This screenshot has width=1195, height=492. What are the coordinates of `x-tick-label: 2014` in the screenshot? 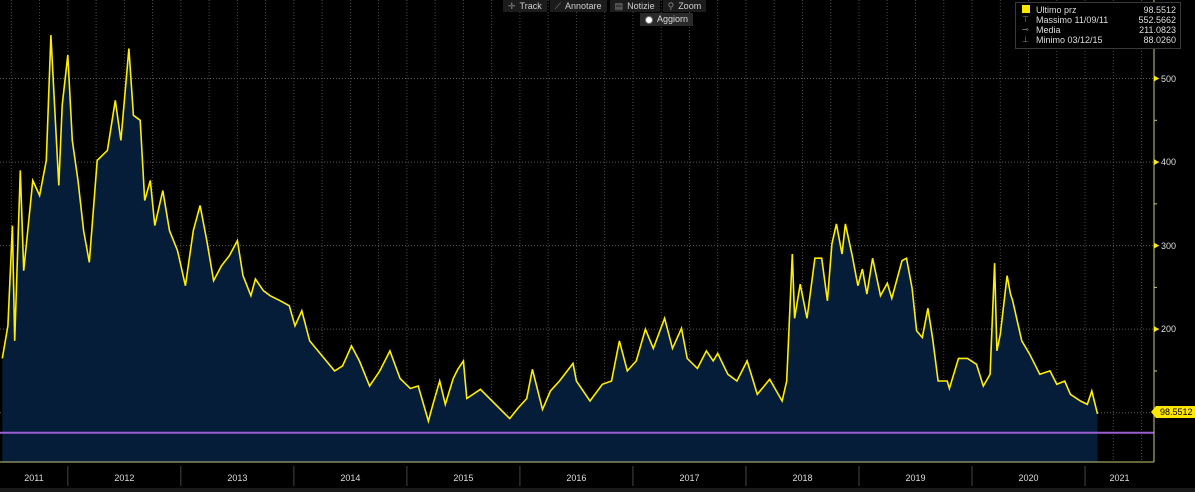 It's located at (350, 478).